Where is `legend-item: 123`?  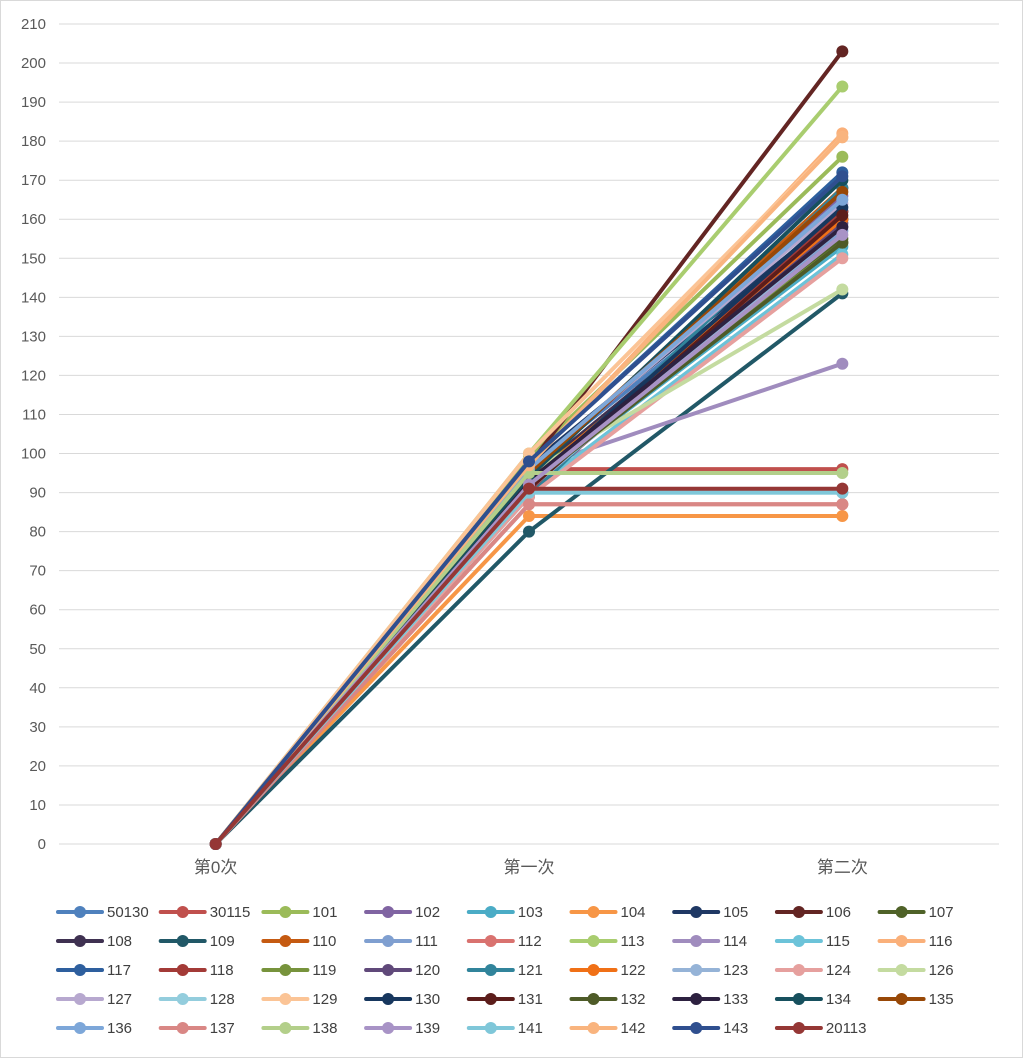
legend-item: 123 is located at coordinates (710, 970).